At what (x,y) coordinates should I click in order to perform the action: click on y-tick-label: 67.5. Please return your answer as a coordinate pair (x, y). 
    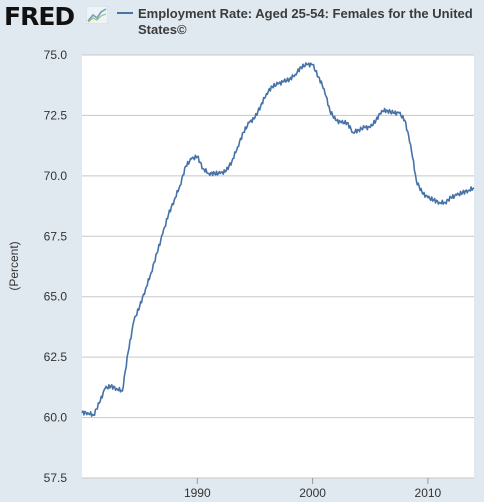
    Looking at the image, I should click on (56, 236).